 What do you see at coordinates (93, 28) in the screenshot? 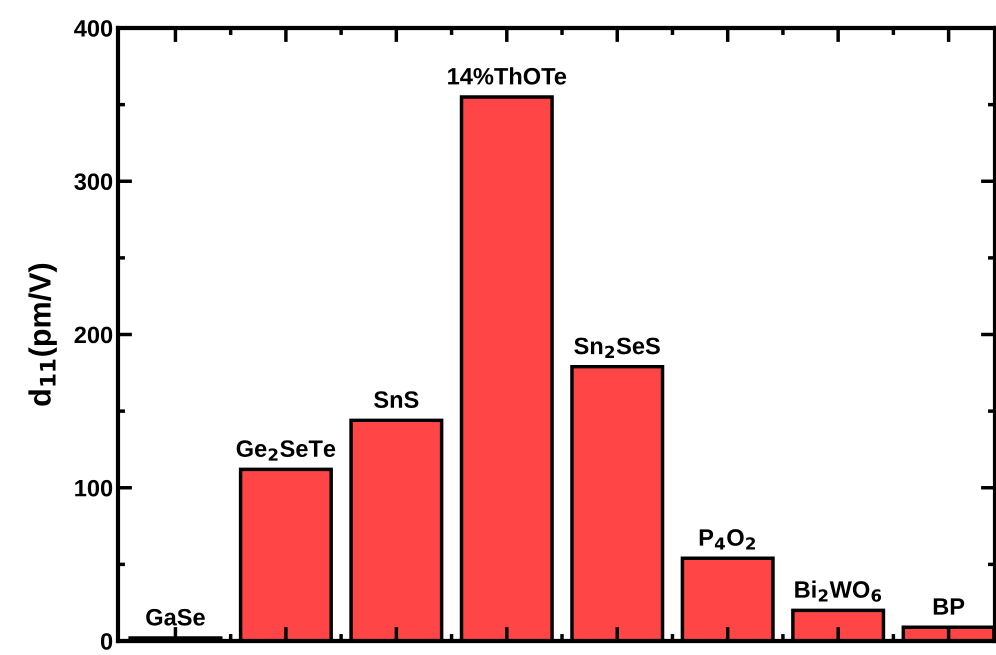
I see `y-tick-label: 400` at bounding box center [93, 28].